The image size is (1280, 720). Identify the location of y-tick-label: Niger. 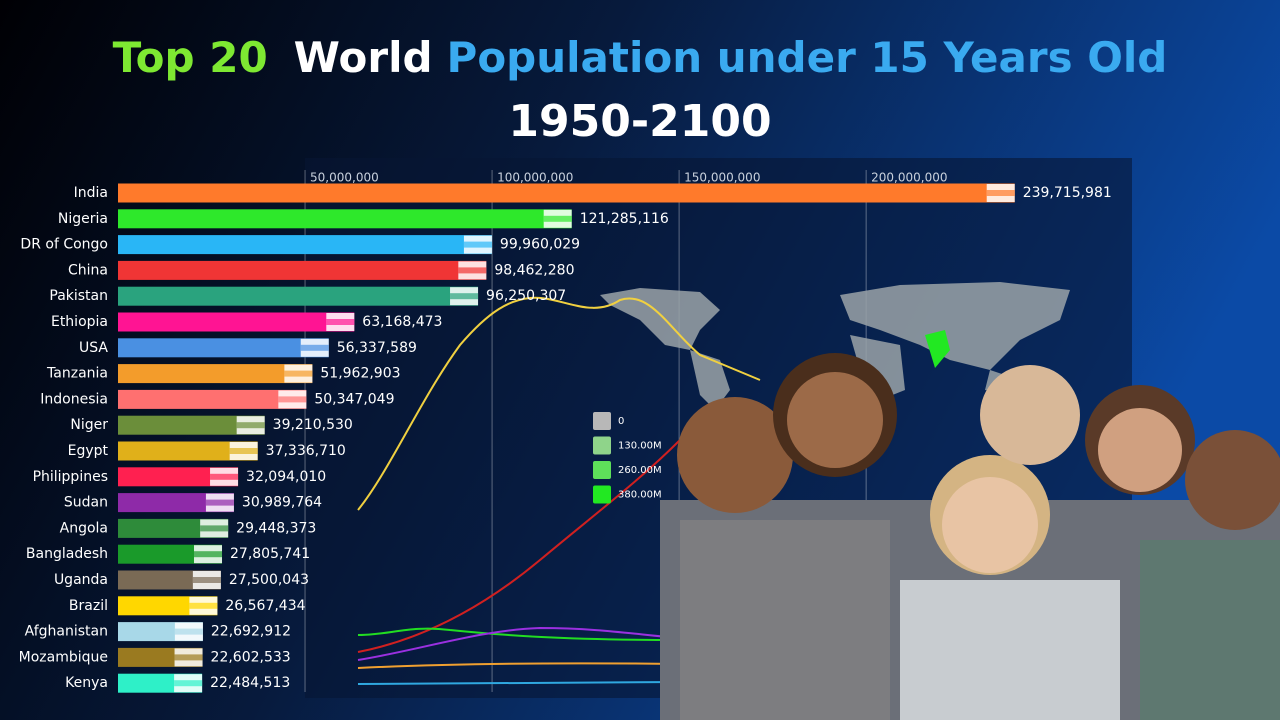
(89, 425).